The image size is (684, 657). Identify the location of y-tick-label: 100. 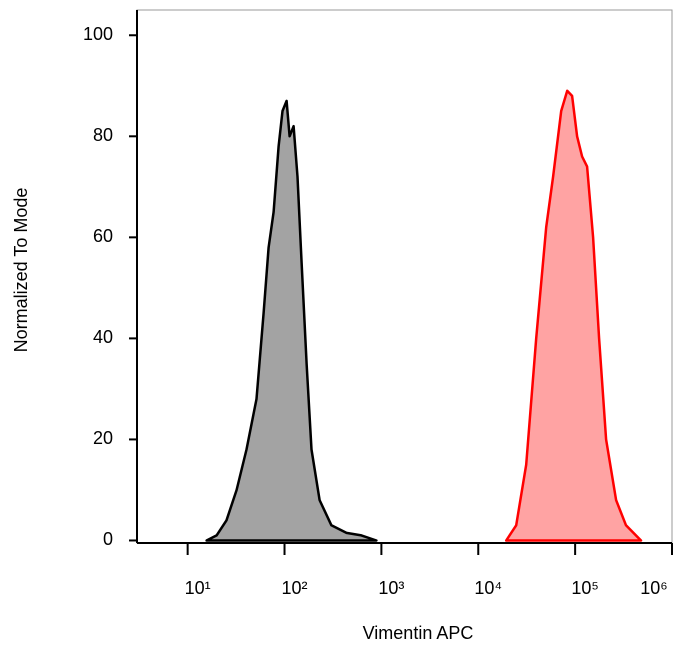
(98, 34).